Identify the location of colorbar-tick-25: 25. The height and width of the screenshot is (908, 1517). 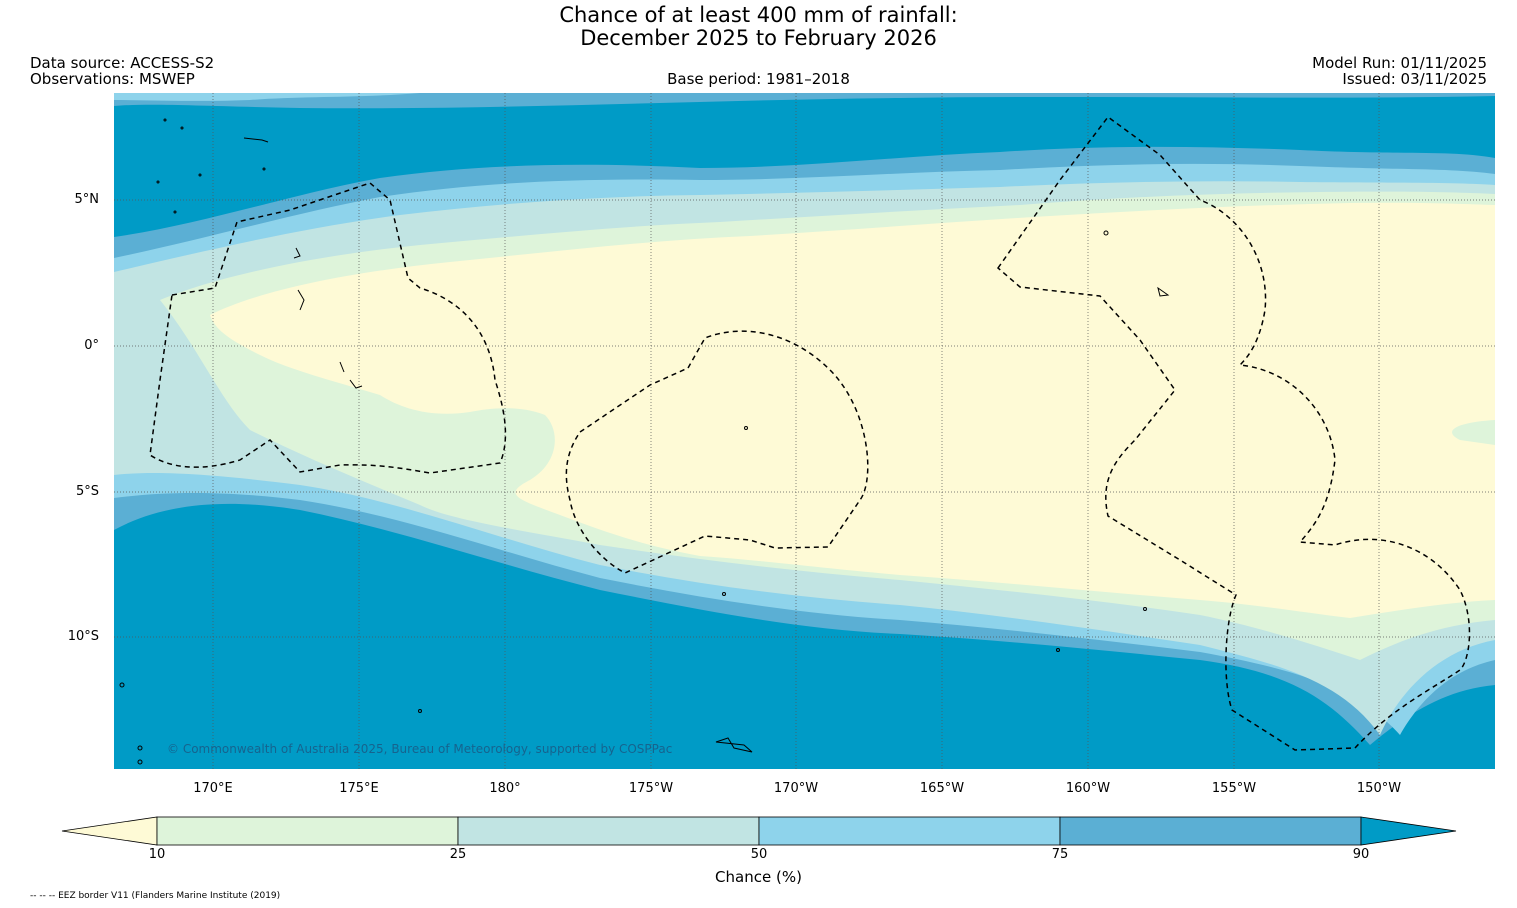
(458, 854).